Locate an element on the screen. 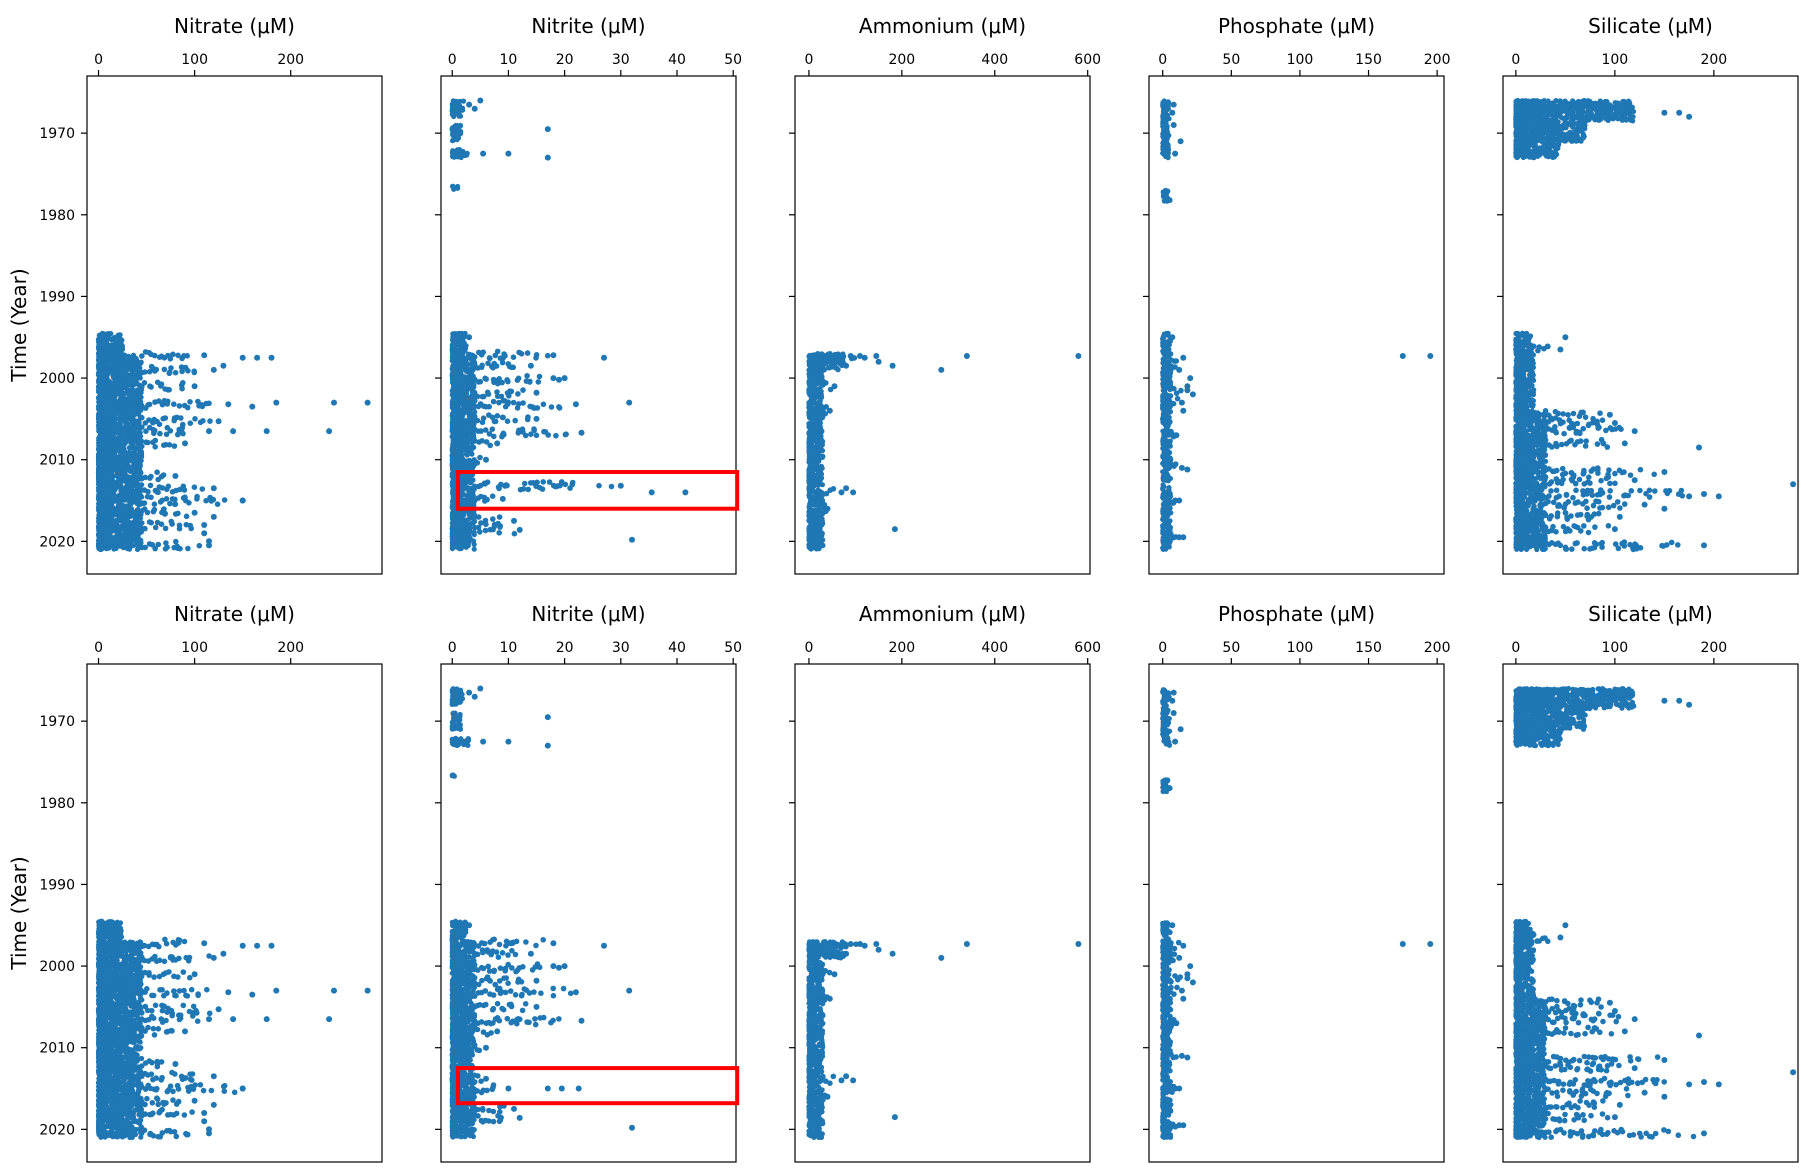 The width and height of the screenshot is (1807, 1175). x-tick-label: 50 is located at coordinates (733, 60).